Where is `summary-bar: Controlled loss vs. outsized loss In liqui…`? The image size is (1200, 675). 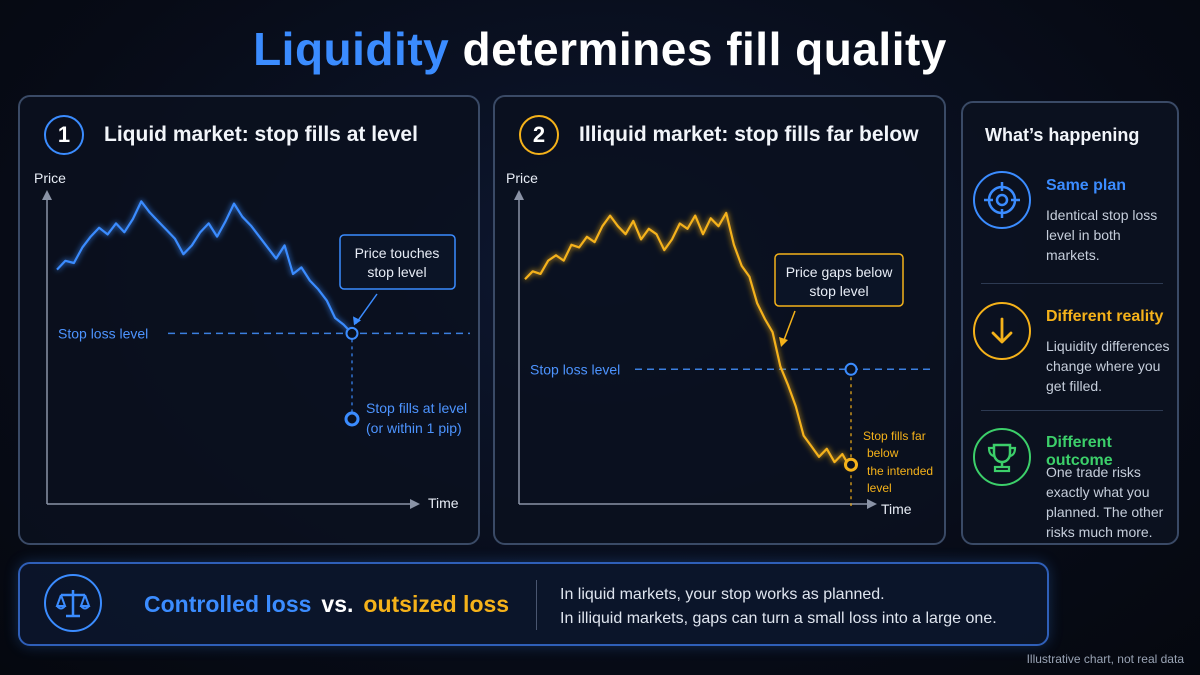
summary-bar: Controlled loss vs. outsized loss In liqui… is located at coordinates (533, 604).